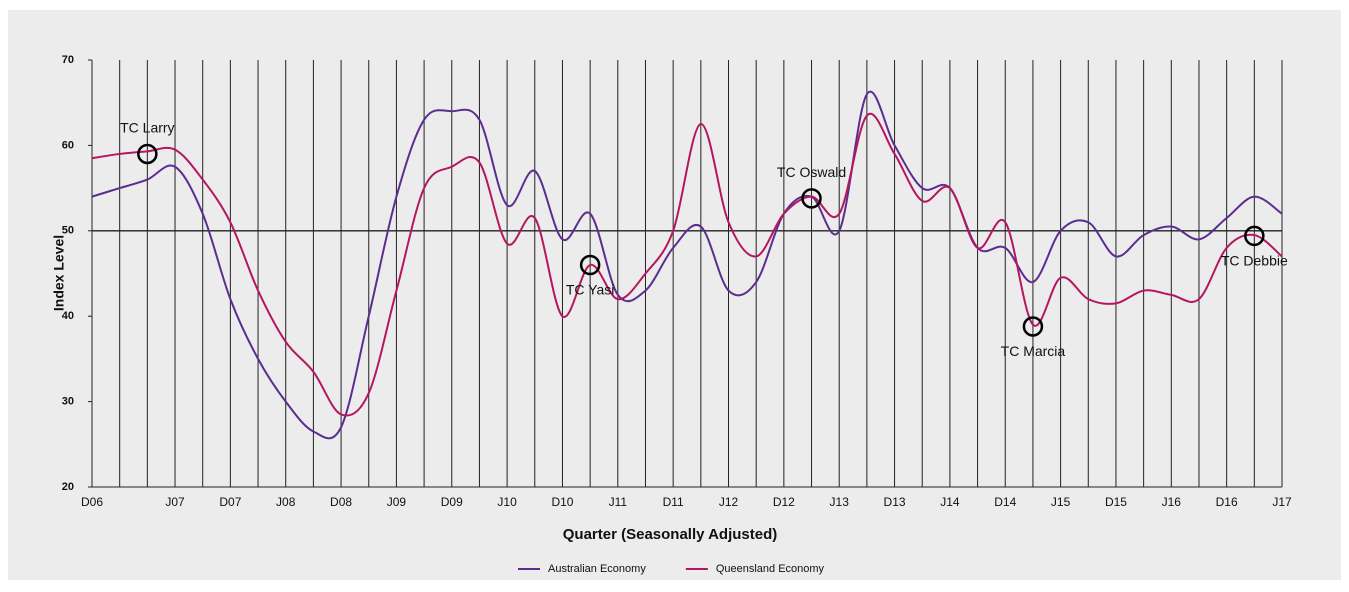  What do you see at coordinates (147, 128) in the screenshot?
I see `annotation-label: TC Larry` at bounding box center [147, 128].